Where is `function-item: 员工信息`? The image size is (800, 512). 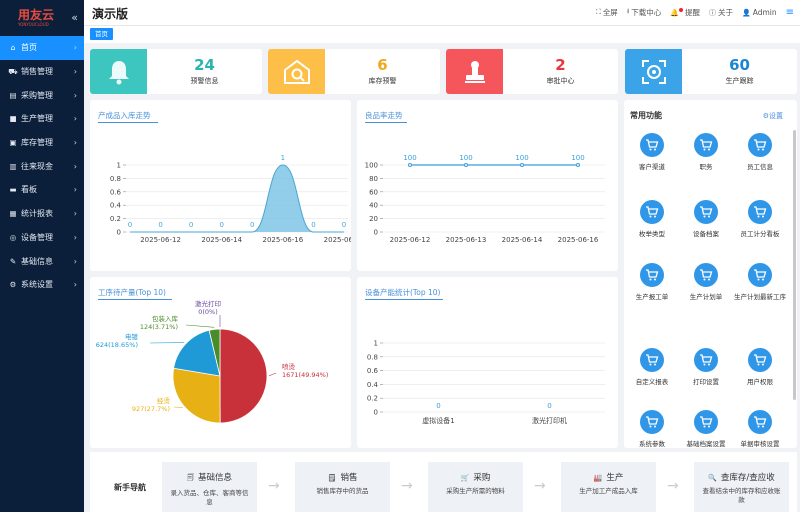 function-item: 员工信息 is located at coordinates (760, 152).